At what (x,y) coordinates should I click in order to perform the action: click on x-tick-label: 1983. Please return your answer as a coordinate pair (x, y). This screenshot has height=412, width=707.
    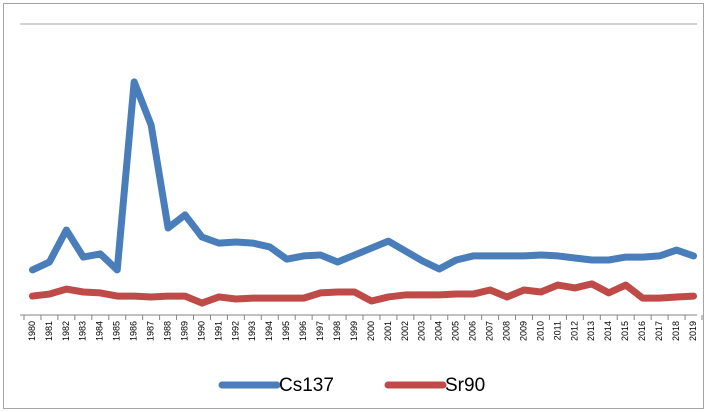
    Looking at the image, I should click on (83, 331).